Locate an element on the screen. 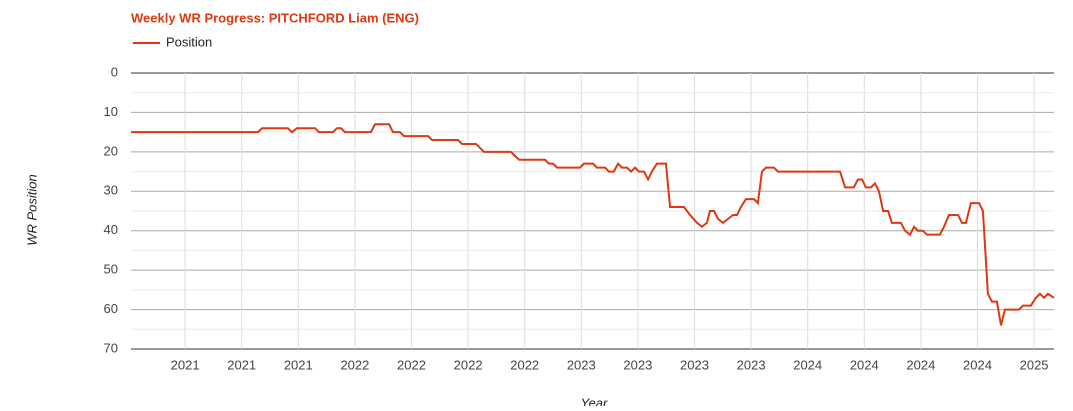  y-tick-label: 10 is located at coordinates (111, 111).